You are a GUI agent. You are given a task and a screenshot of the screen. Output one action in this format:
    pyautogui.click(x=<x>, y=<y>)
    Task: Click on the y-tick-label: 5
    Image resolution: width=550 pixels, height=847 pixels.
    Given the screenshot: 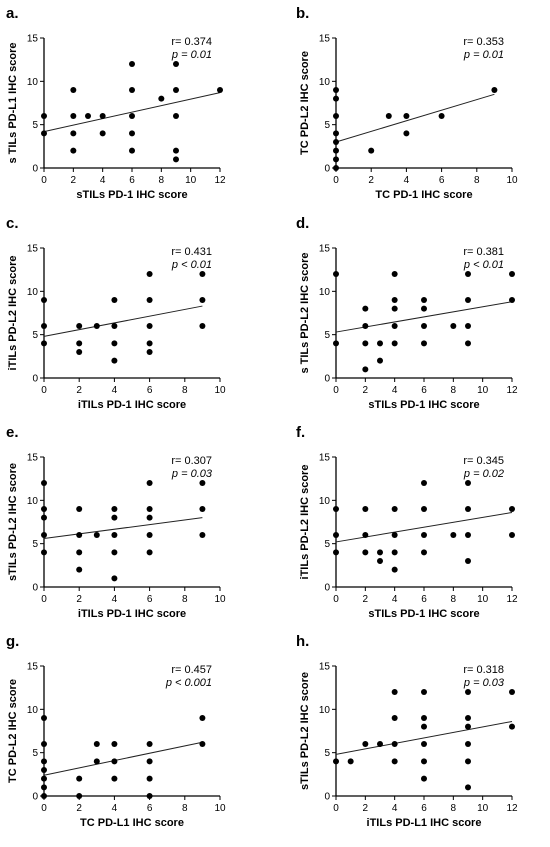 What is the action you would take?
    pyautogui.click(x=35, y=125)
    